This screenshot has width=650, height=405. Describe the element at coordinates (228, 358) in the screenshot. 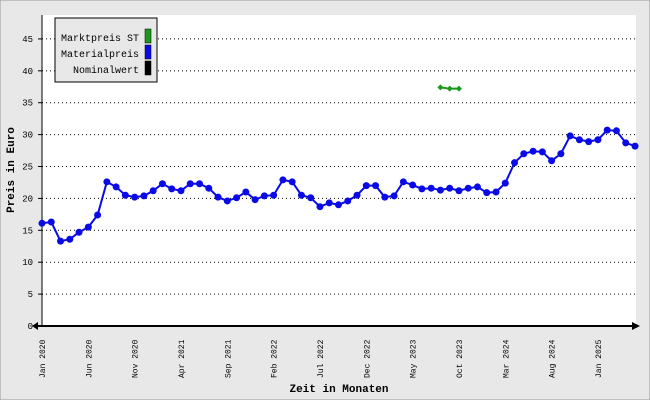

I see `x-tick-label: Sep 2021` at that location.